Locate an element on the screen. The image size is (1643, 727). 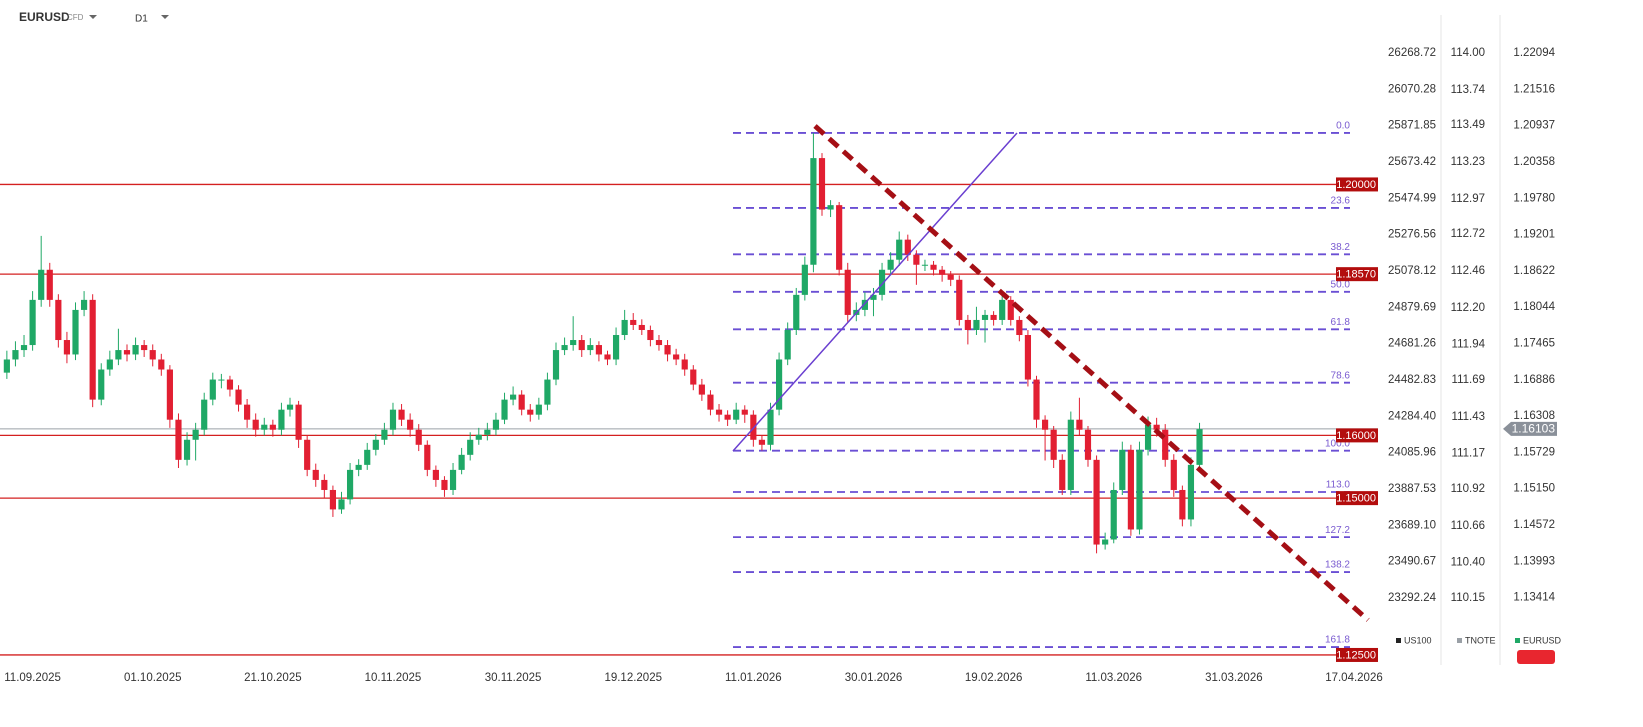
fib-label: 50.0 is located at coordinates (1341, 284).